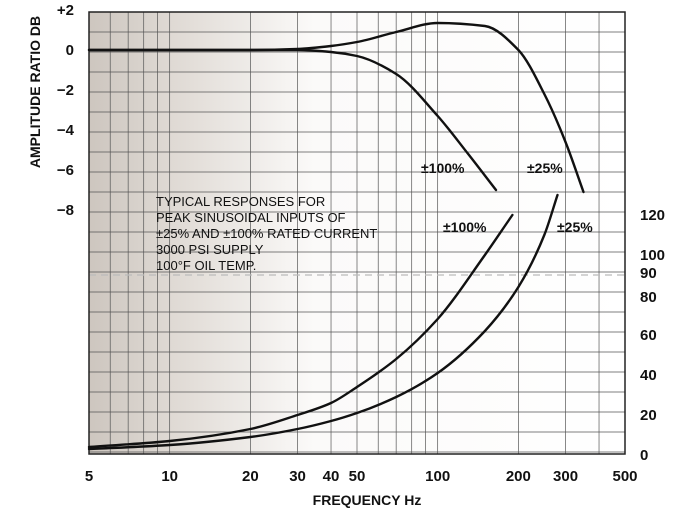 Image resolution: width=687 pixels, height=510 pixels. Describe the element at coordinates (65, 90) in the screenshot. I see `y-left-tick-label: −2` at that location.